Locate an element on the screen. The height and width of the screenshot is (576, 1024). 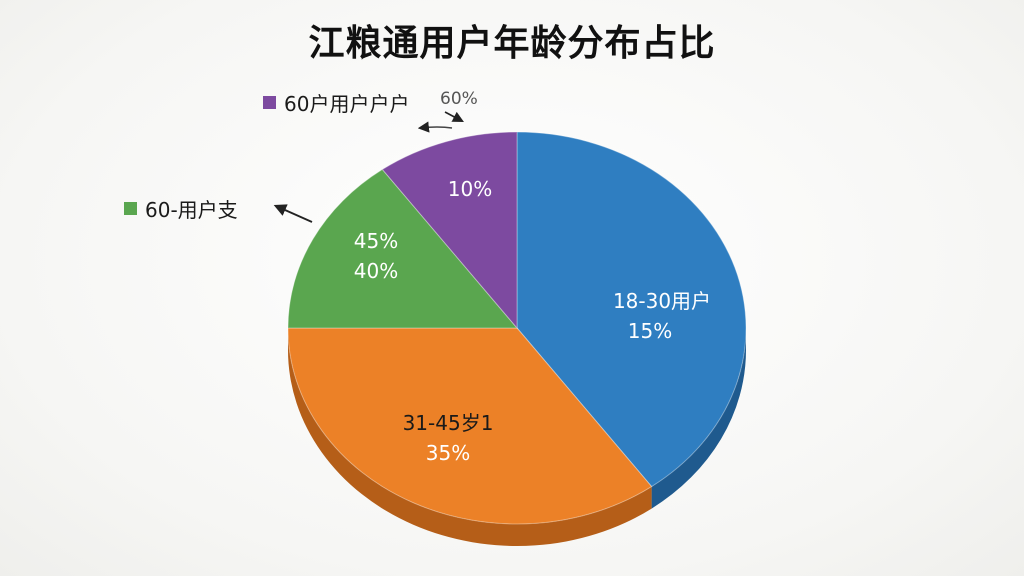
leader-arrow-green is located at coordinates (293, 213).